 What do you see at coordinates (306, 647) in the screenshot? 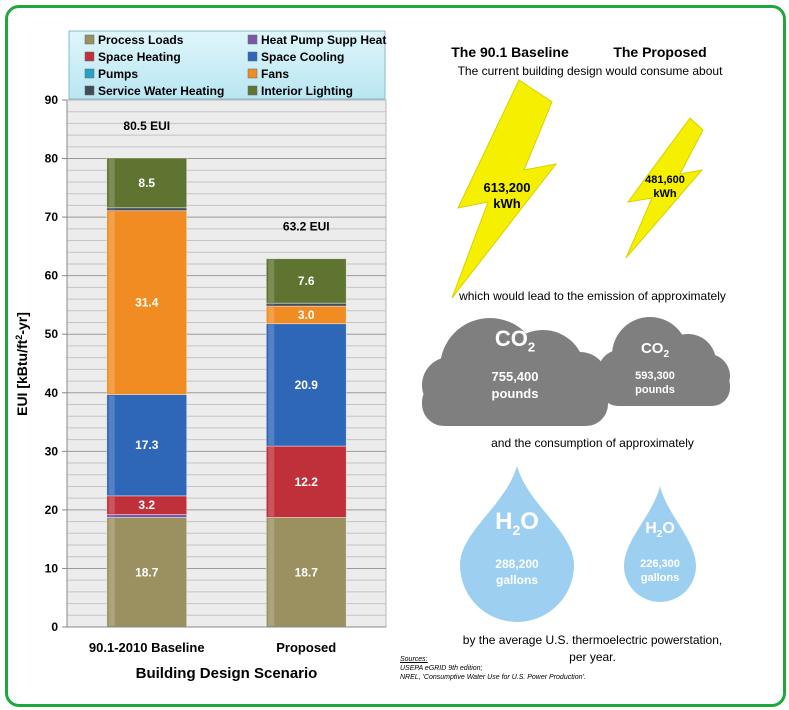
I see `x-tick-label: Proposed` at bounding box center [306, 647].